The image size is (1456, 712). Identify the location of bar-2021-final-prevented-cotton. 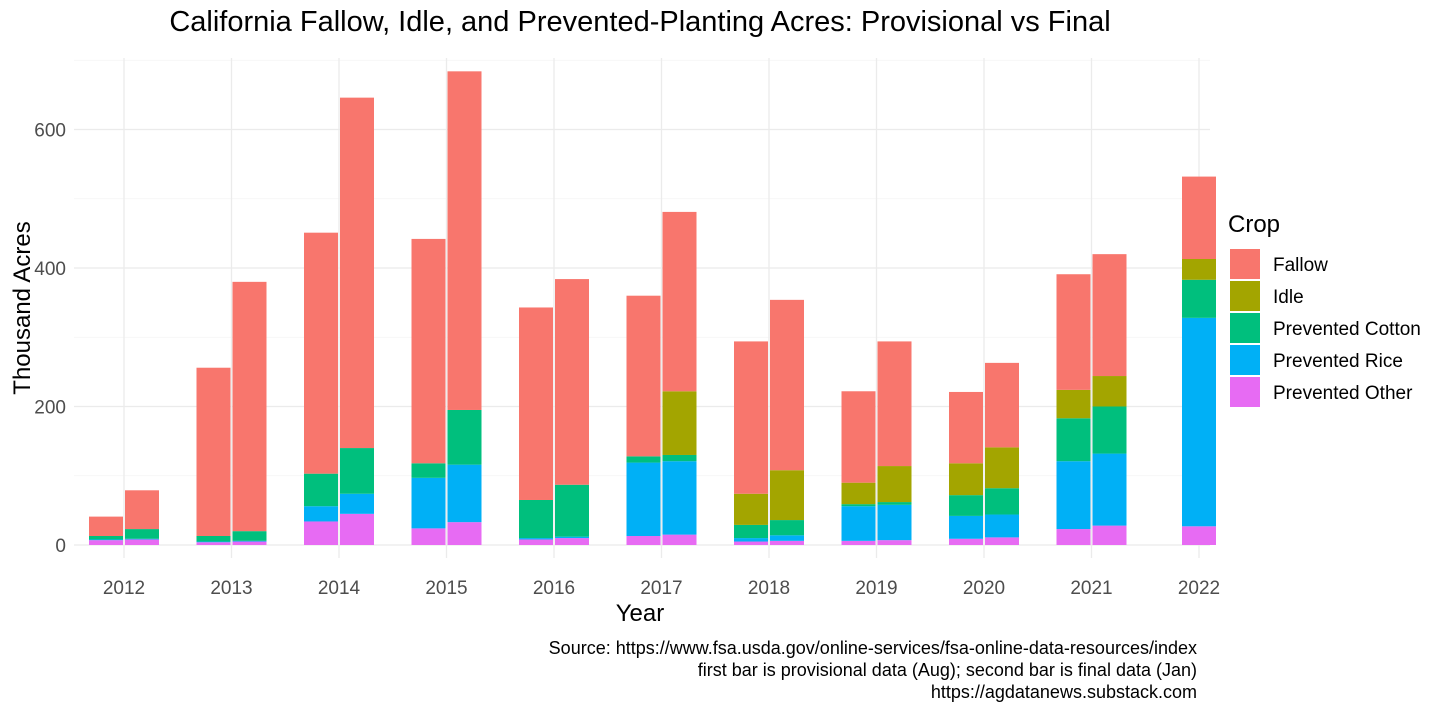
(1109, 430).